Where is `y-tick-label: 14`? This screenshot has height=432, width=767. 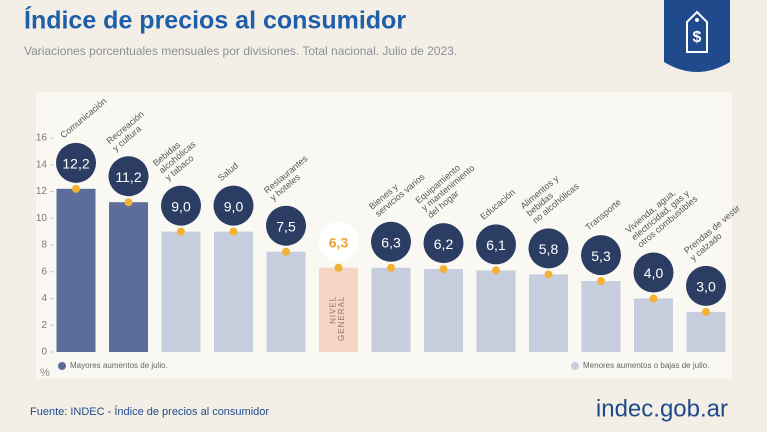 y-tick-label: 14 is located at coordinates (42, 164).